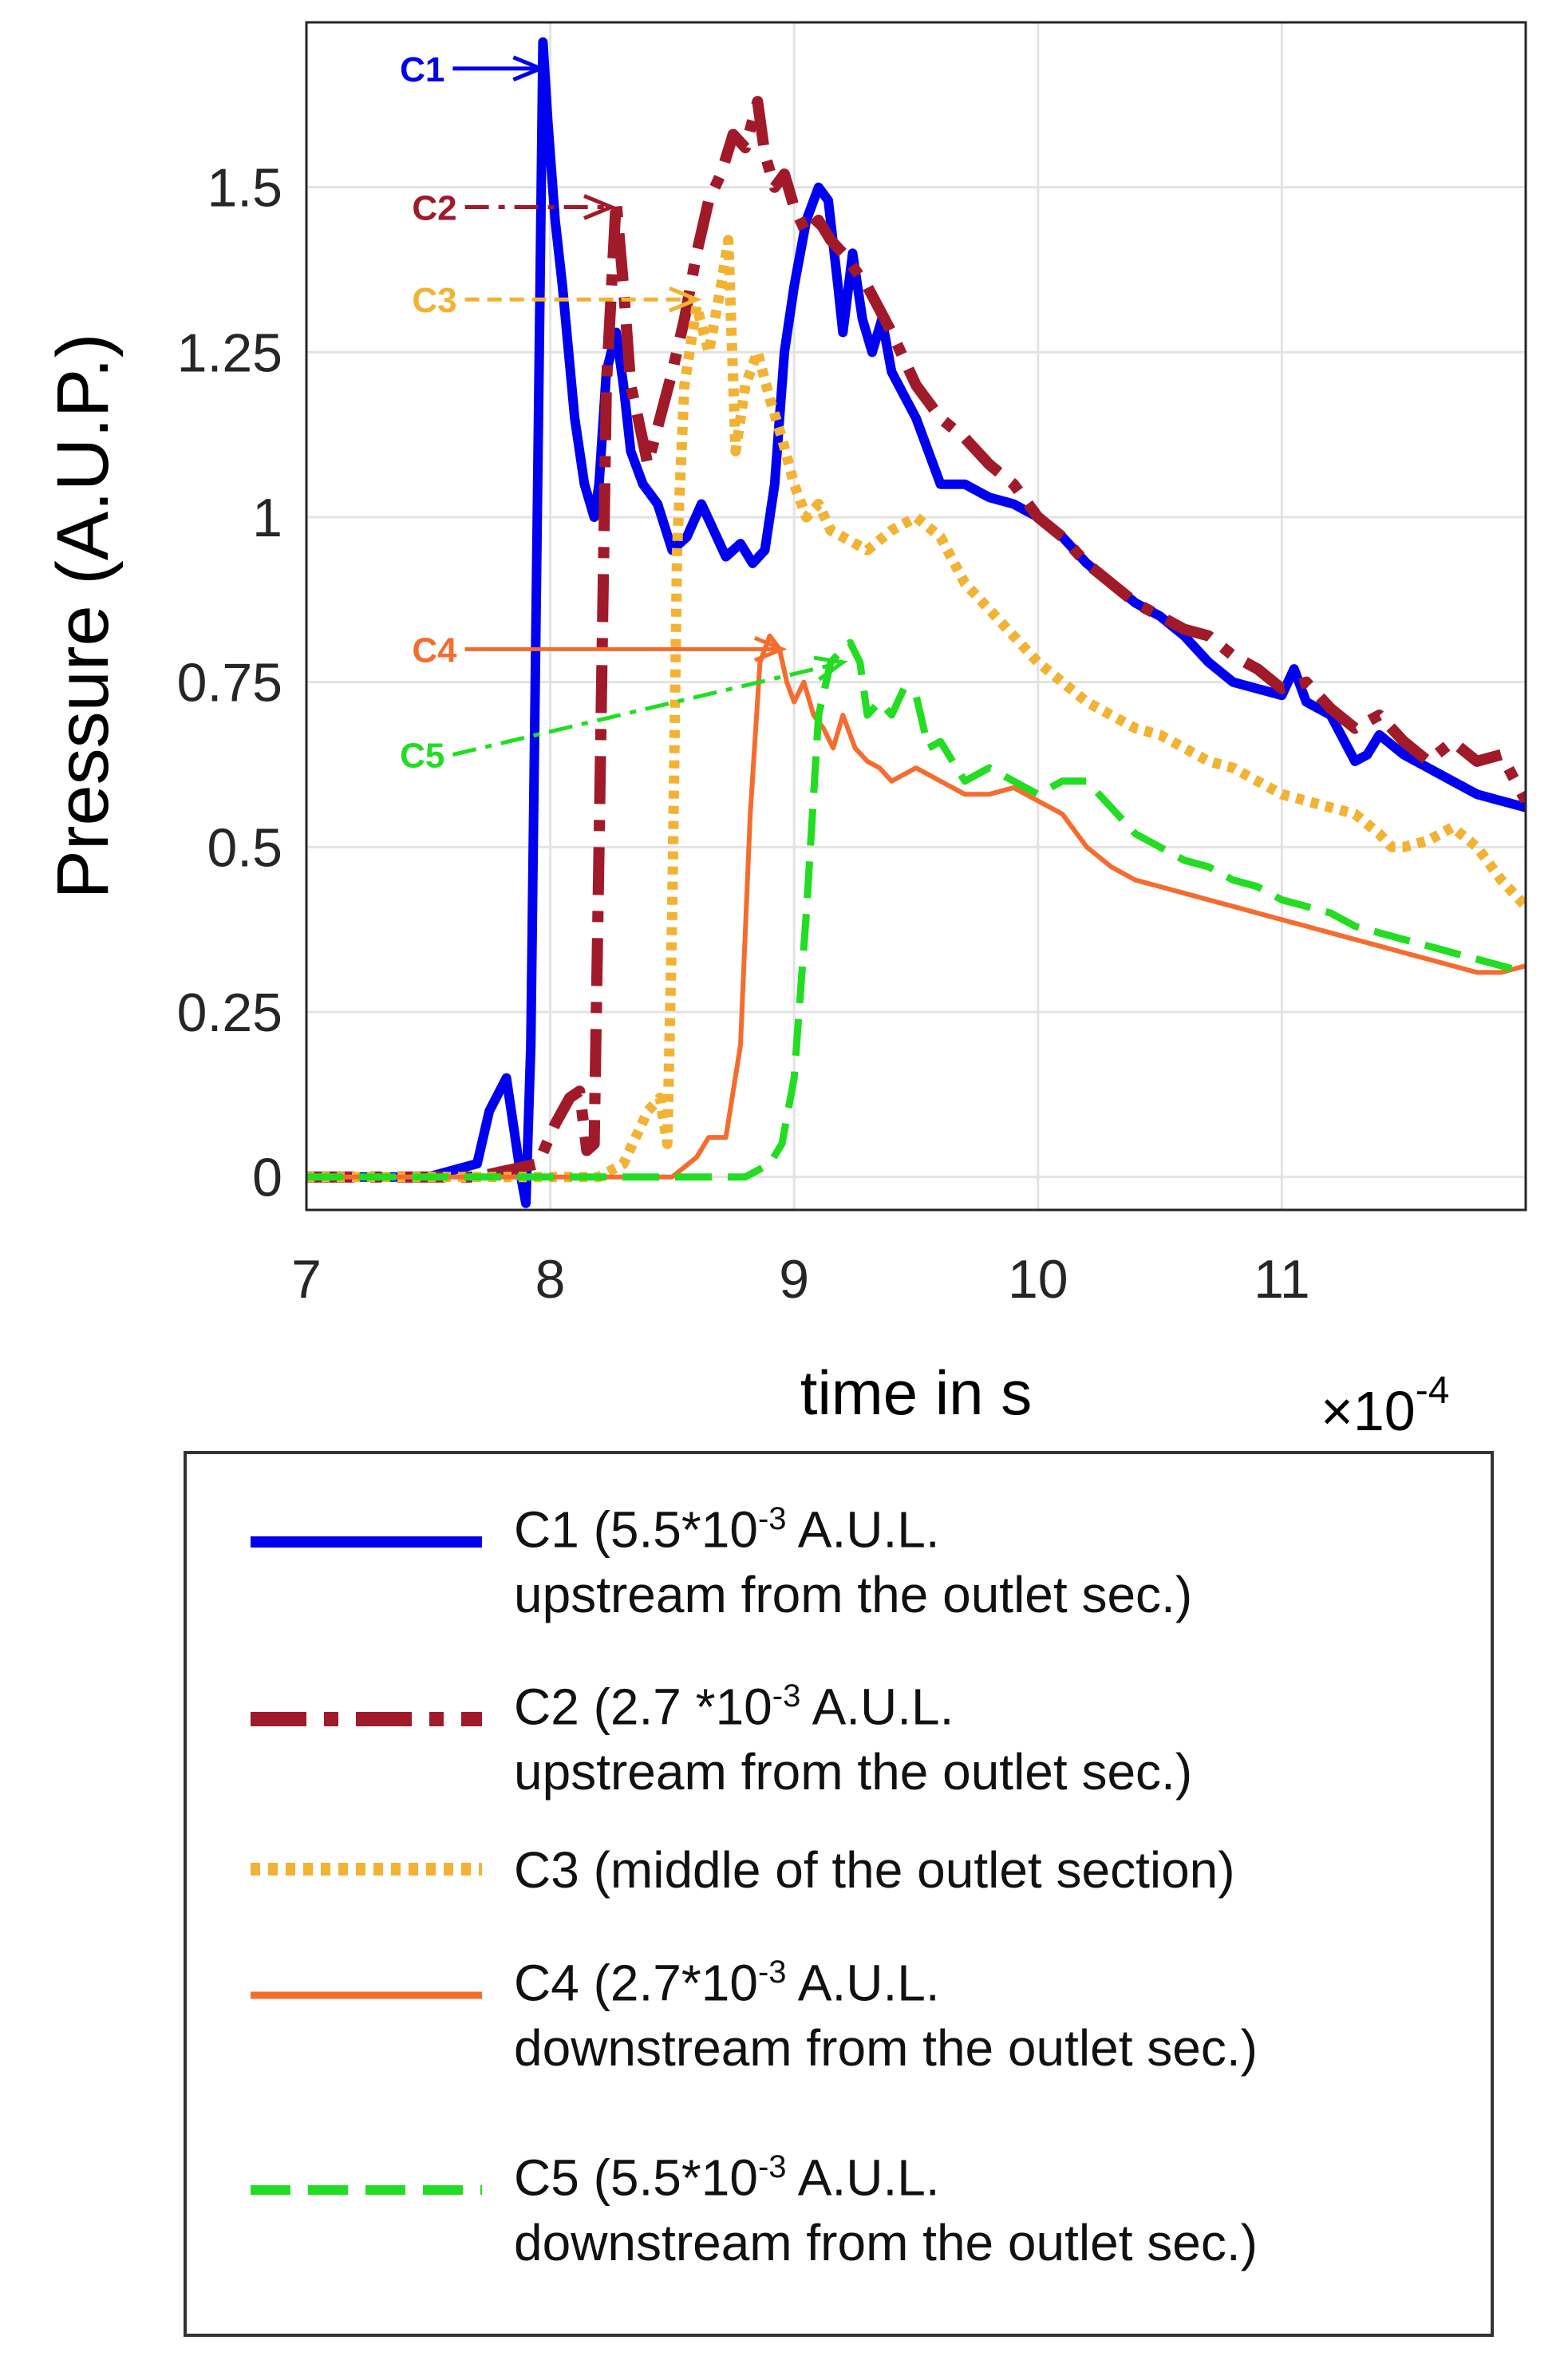 Image resolution: width=1568 pixels, height=2360 pixels. Describe the element at coordinates (636, 1983) in the screenshot. I see `legend-label-c4-line1: C4 (2.7*10` at that location.